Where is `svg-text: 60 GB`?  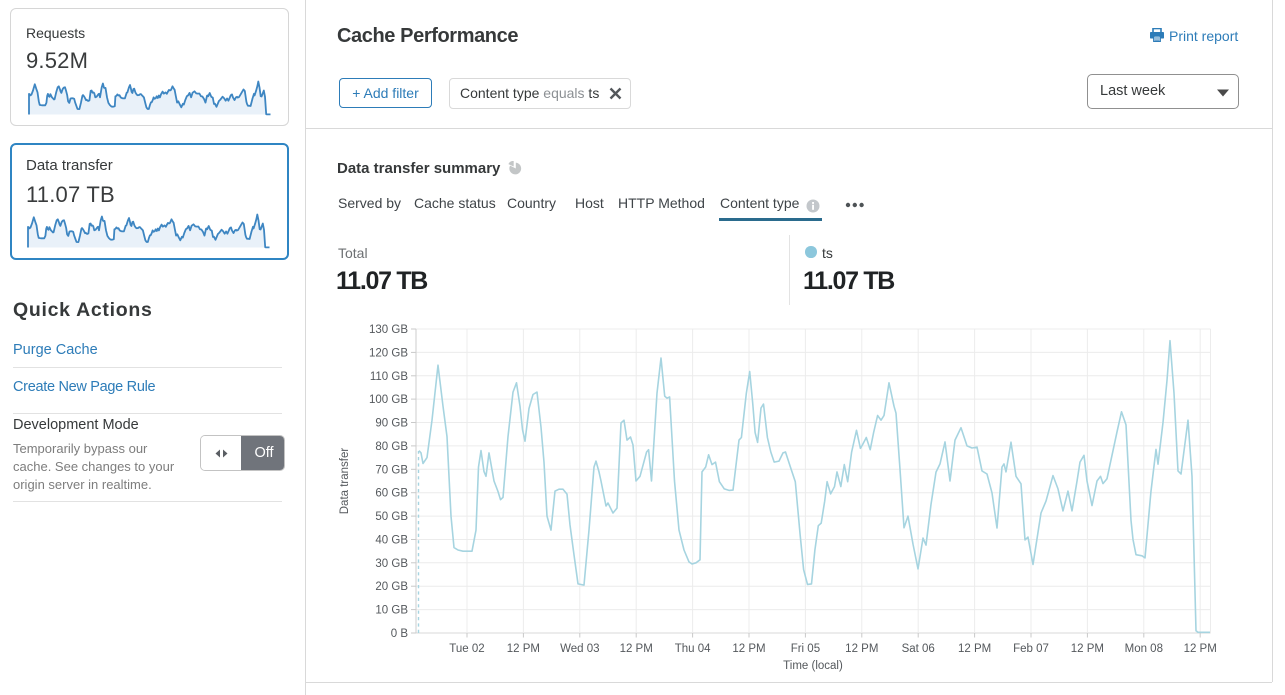
svg-text: 60 GB is located at coordinates (391, 494).